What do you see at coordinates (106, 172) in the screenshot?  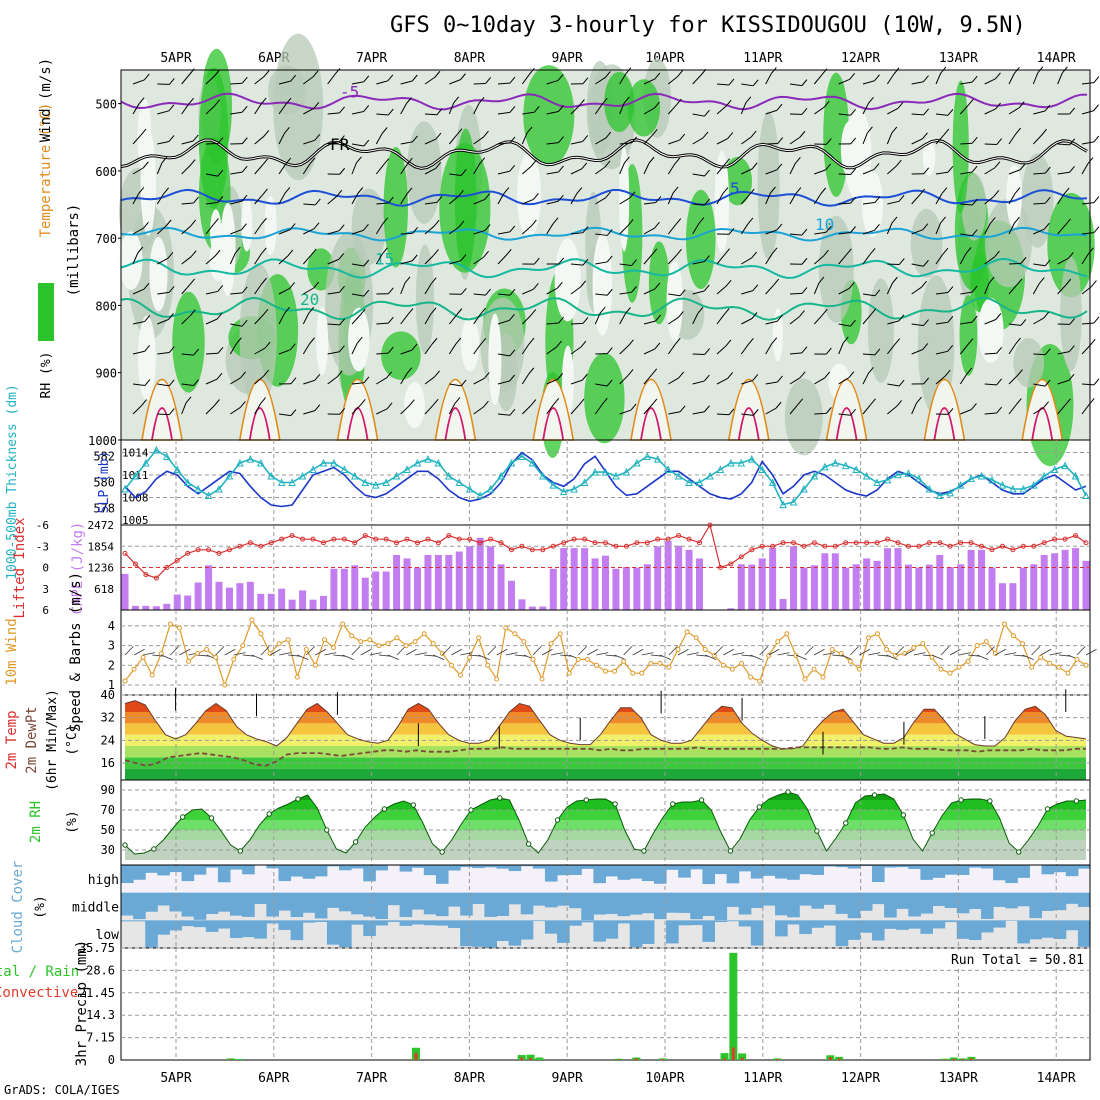 I see `pressure-tick-label: 600` at bounding box center [106, 172].